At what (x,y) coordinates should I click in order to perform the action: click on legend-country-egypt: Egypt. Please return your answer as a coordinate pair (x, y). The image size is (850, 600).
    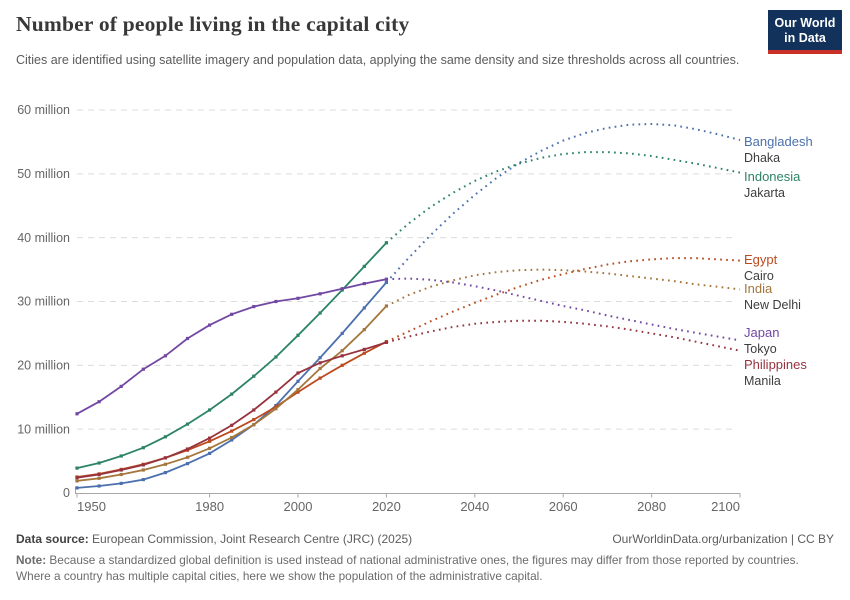
    Looking at the image, I should click on (761, 259).